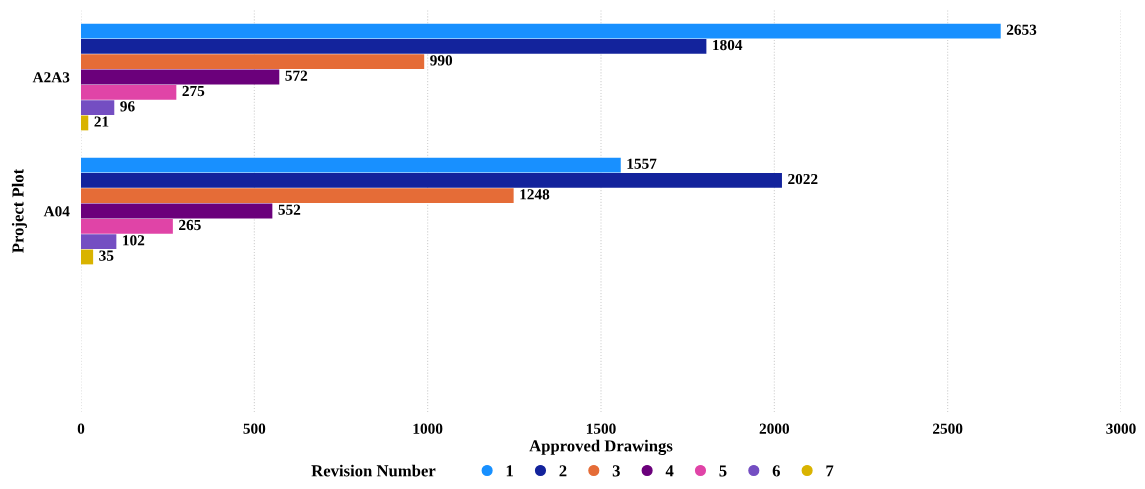 The width and height of the screenshot is (1145, 489). I want to click on x-tick-label: 2000, so click(774, 428).